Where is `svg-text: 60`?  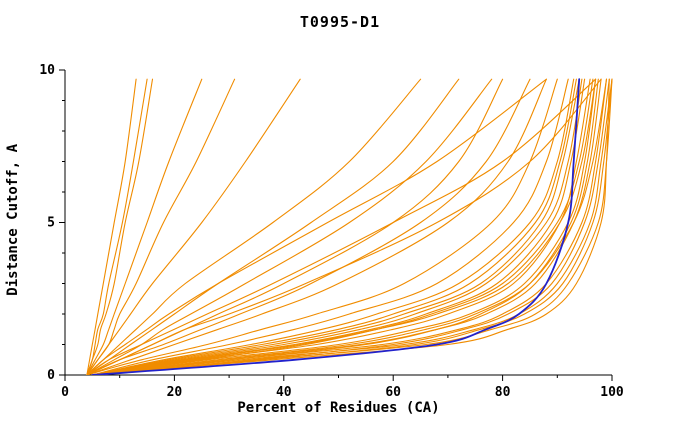 svg-text: 60 is located at coordinates (393, 392).